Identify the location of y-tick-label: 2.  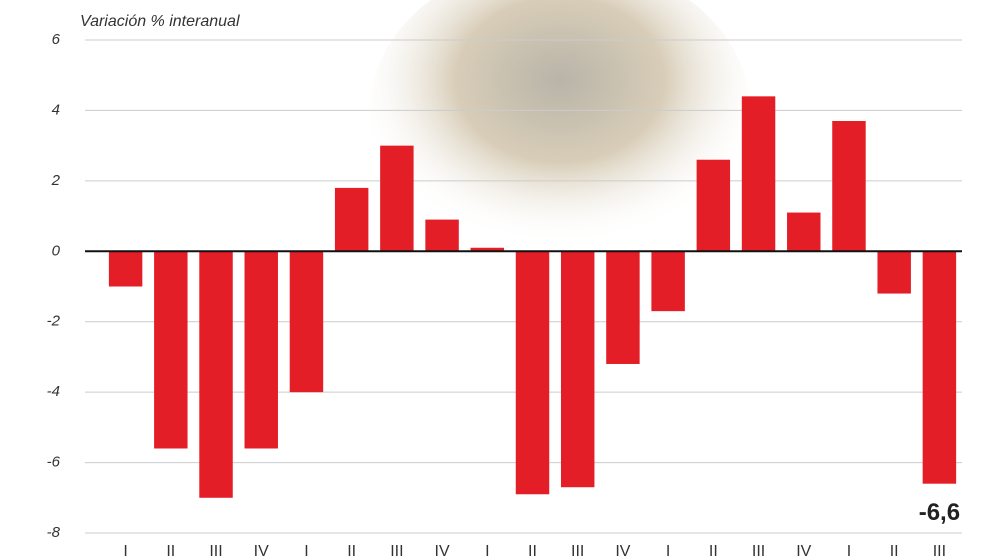
(56, 180).